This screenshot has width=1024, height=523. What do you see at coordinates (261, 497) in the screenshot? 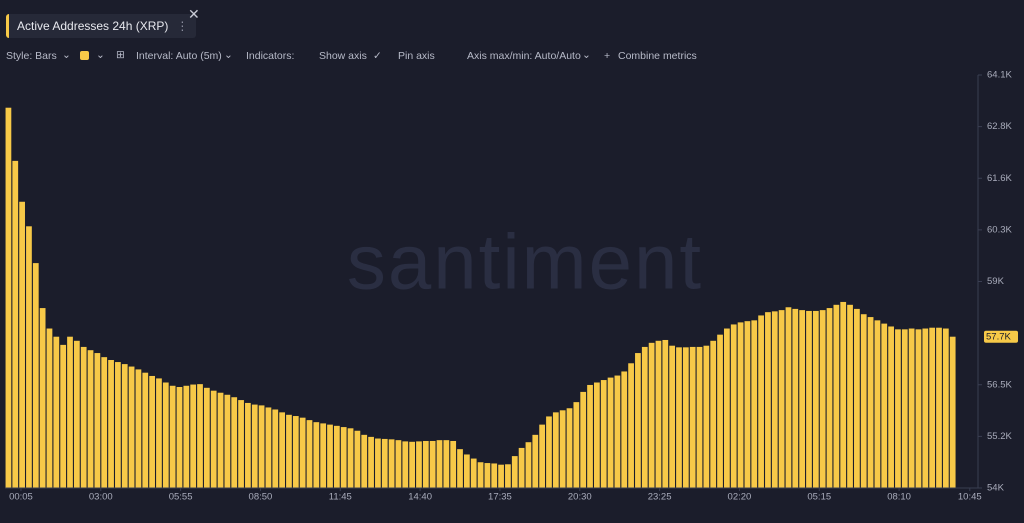
I see `x-tick-label: 08:50` at bounding box center [261, 497].